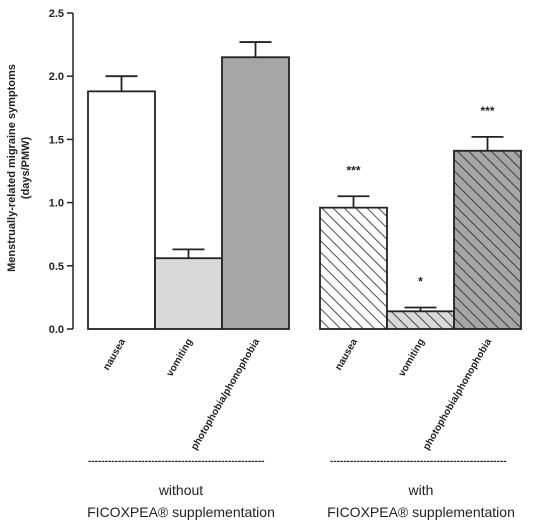 This screenshot has height=529, width=550. What do you see at coordinates (421, 490) in the screenshot?
I see `group-label-line1: with` at bounding box center [421, 490].